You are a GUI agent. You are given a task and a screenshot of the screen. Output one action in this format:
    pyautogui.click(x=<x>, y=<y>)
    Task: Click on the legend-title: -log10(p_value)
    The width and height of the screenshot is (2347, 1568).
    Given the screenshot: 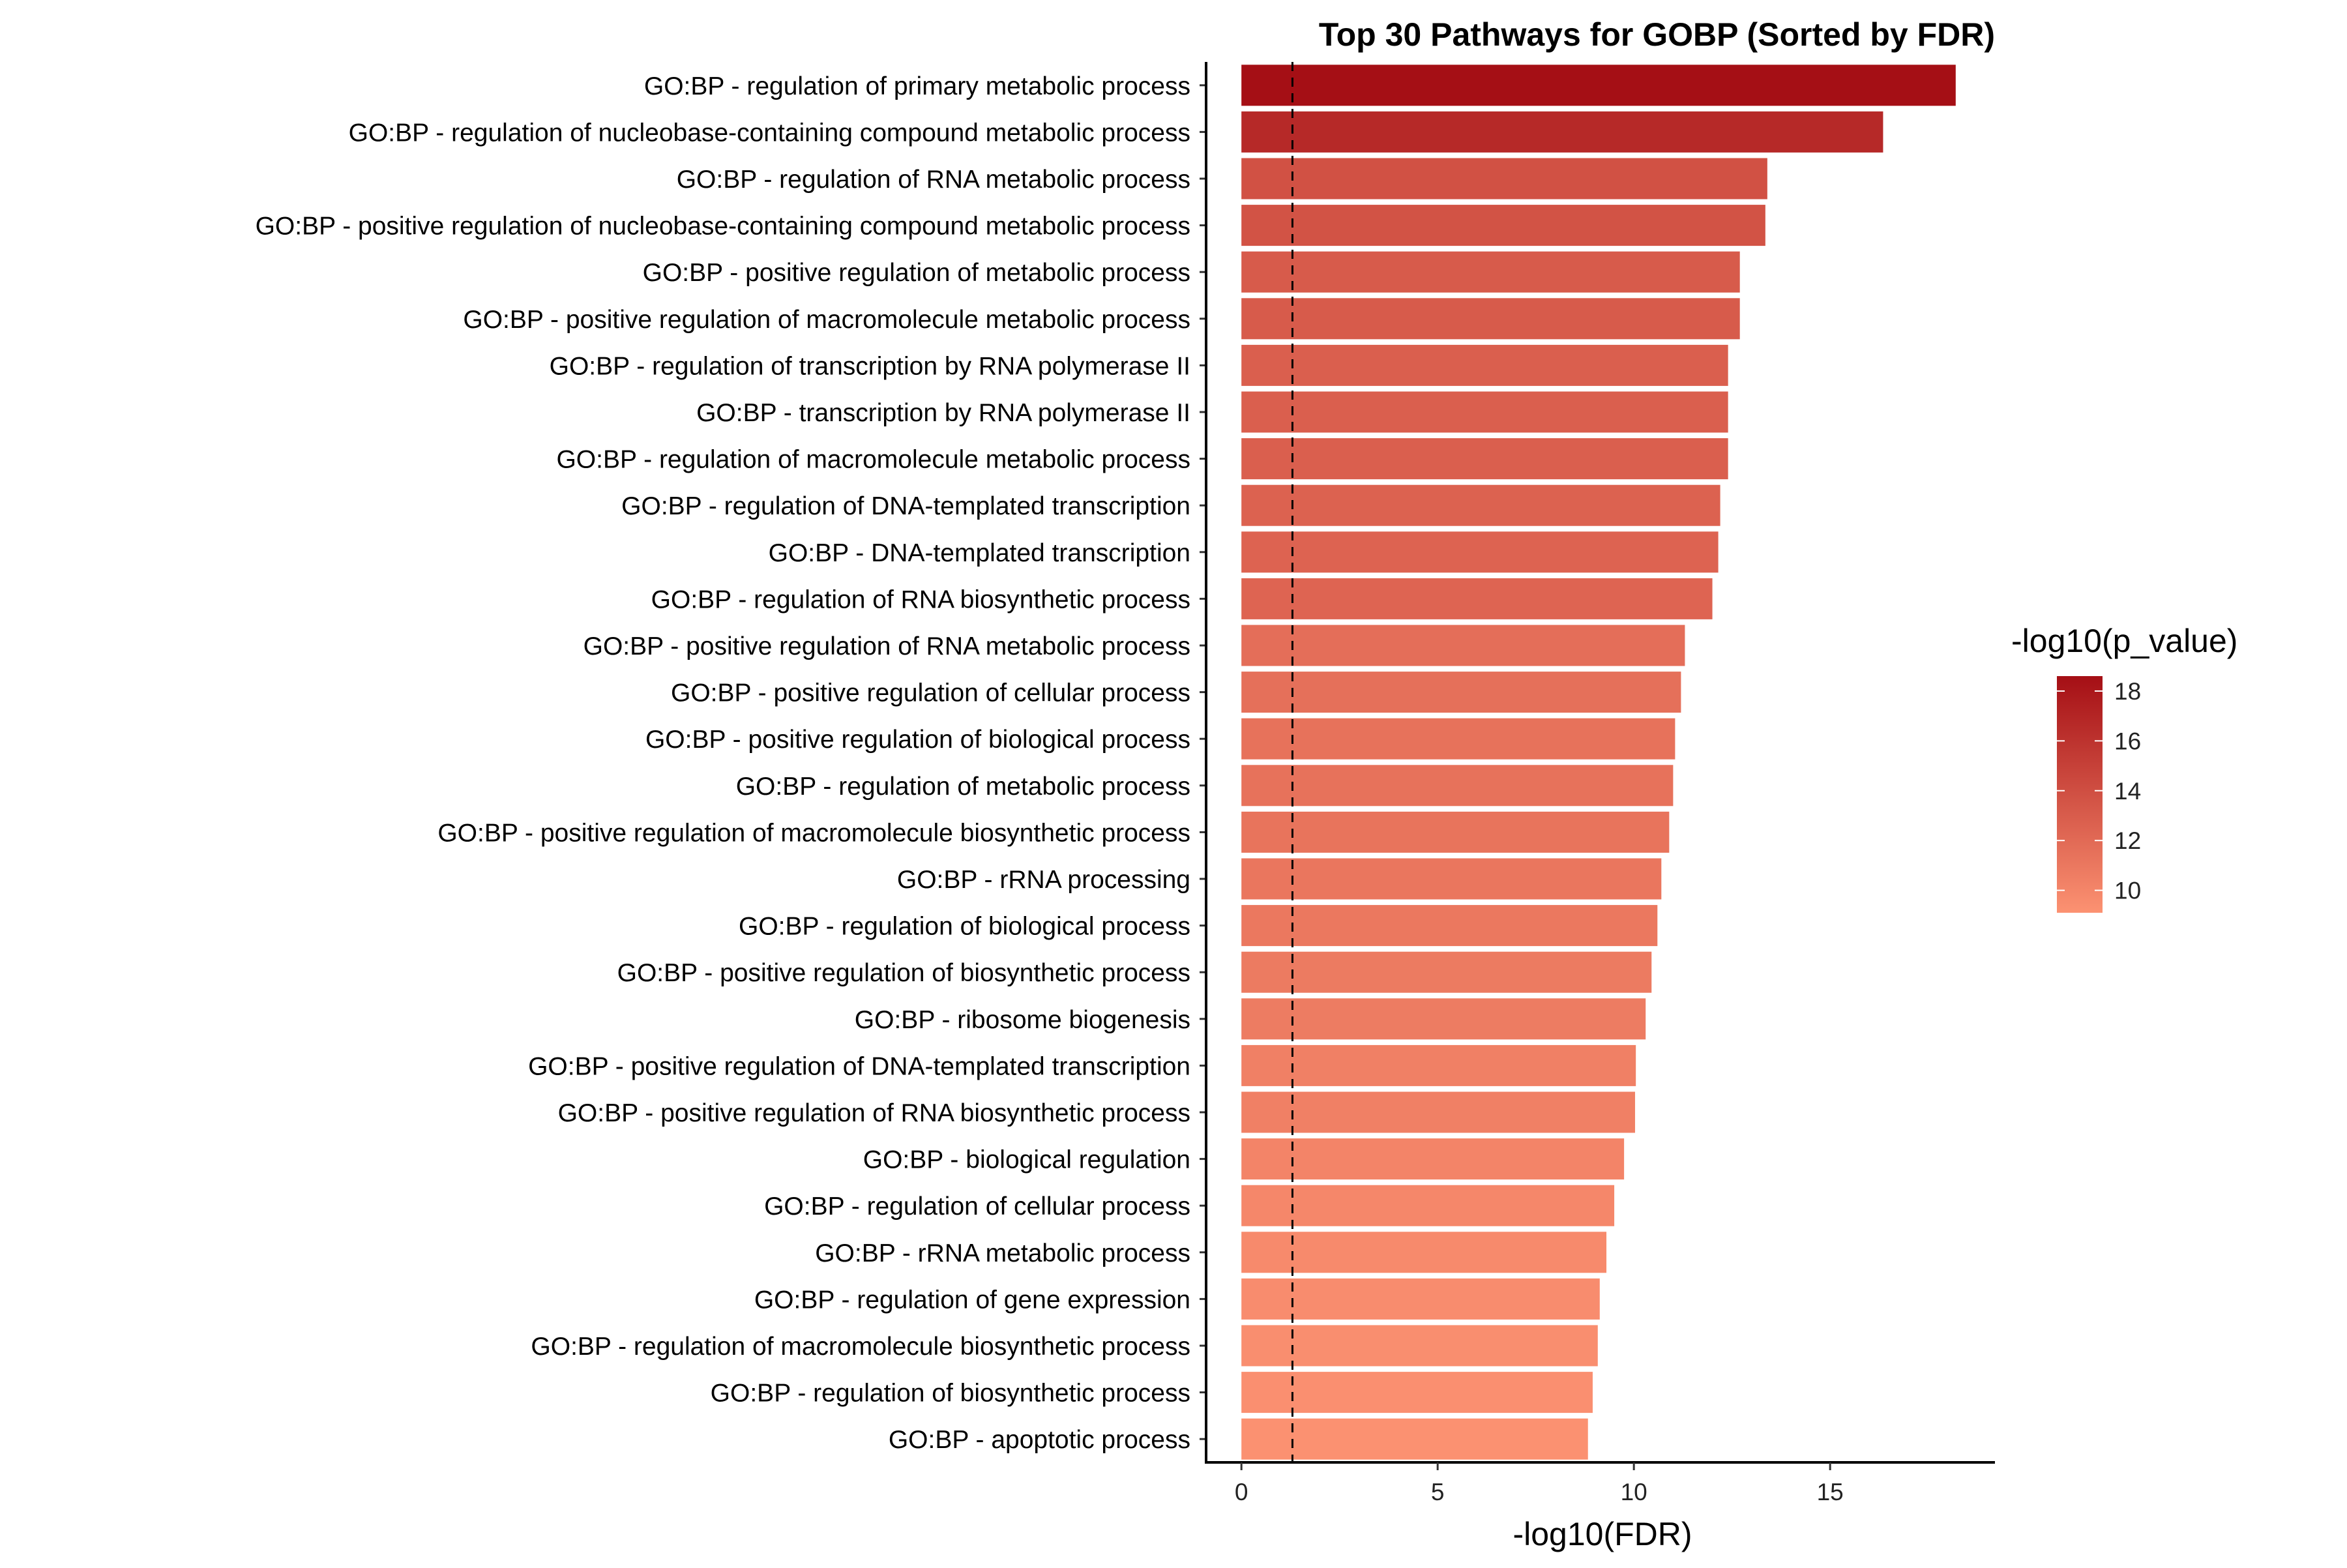 What is the action you would take?
    pyautogui.click(x=2124, y=641)
    